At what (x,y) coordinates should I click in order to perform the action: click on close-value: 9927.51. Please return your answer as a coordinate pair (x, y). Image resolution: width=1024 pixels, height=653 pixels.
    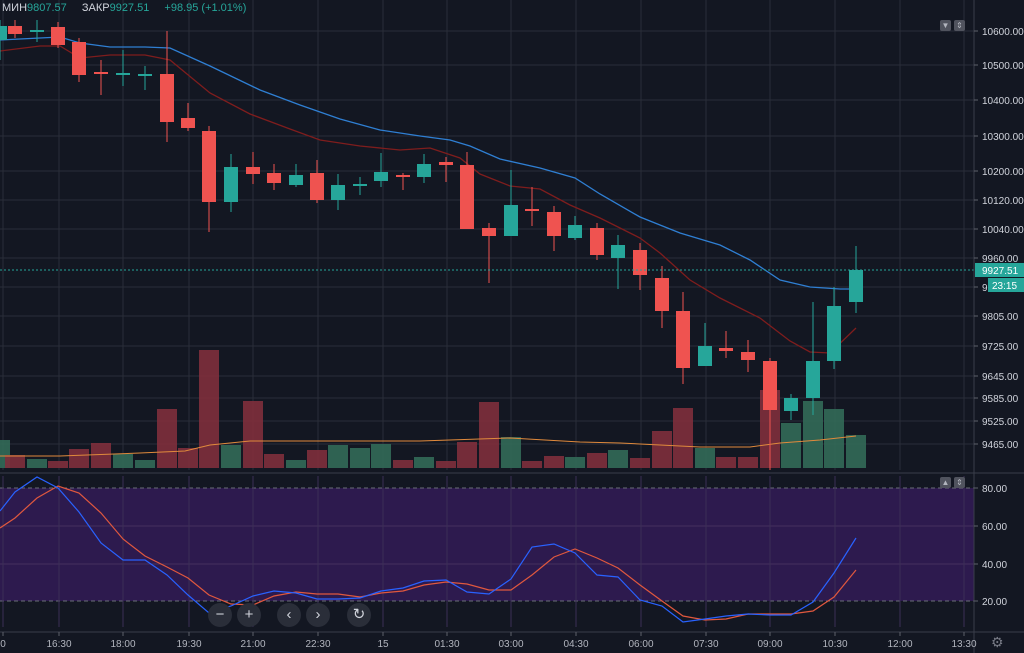
    Looking at the image, I should click on (129, 8).